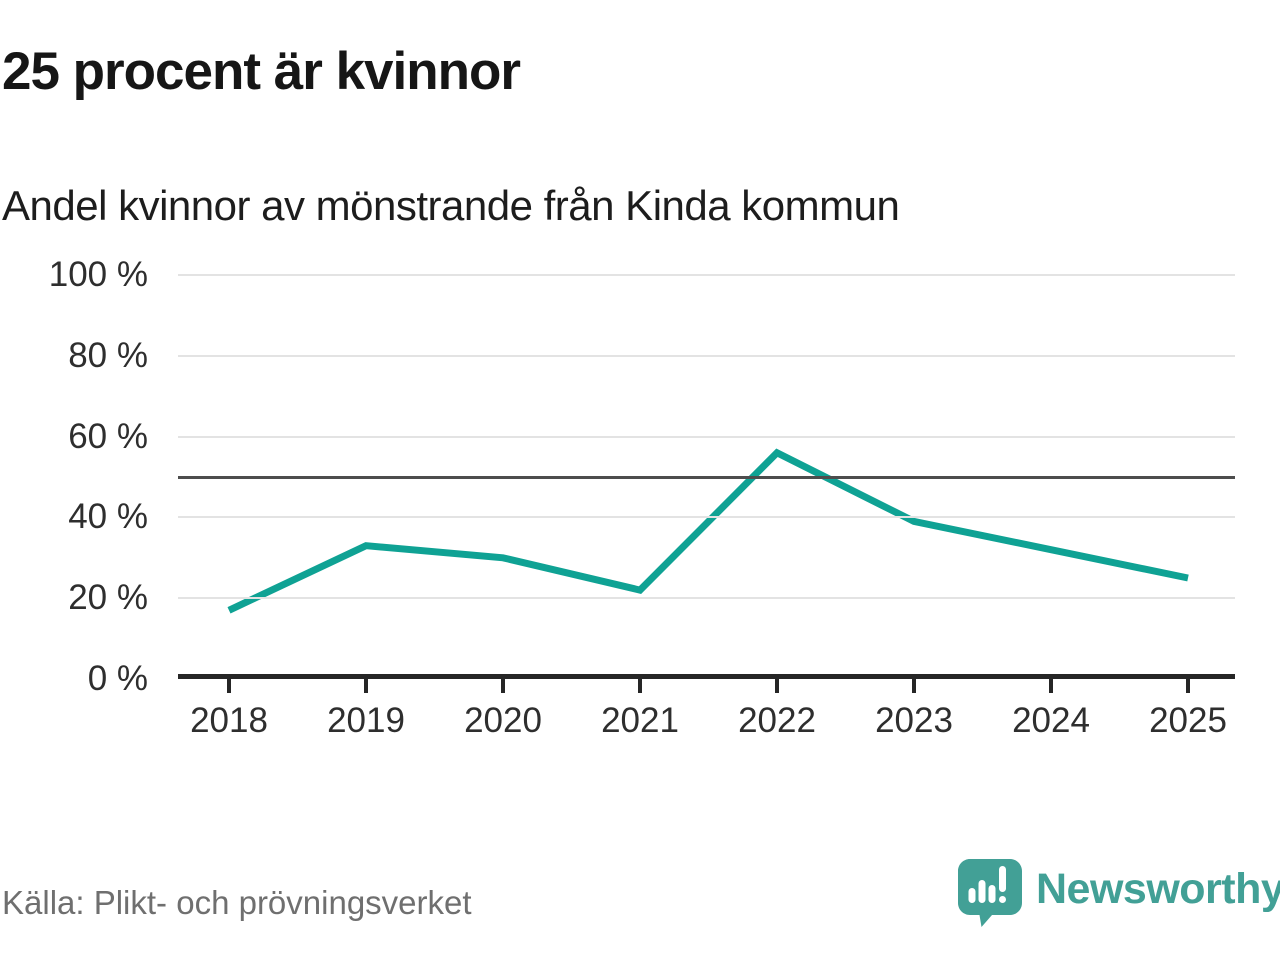 The width and height of the screenshot is (1280, 960). What do you see at coordinates (640, 720) in the screenshot?
I see `x-tick-label-2021: 2021` at bounding box center [640, 720].